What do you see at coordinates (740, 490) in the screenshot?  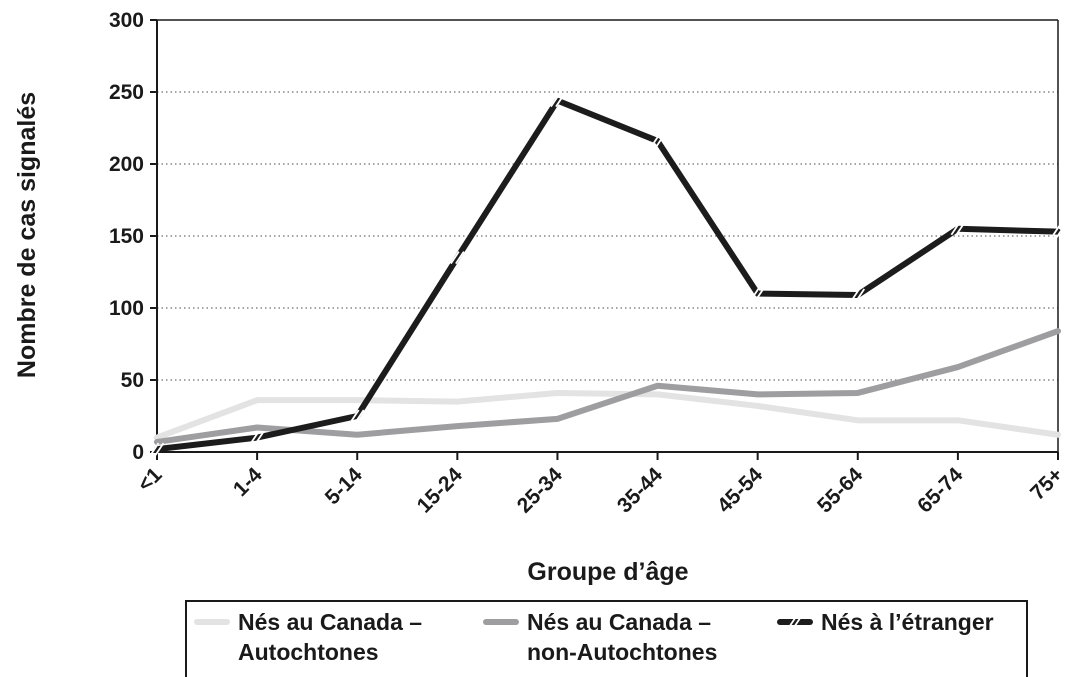 I see `x-tick-label: 45-54` at bounding box center [740, 490].